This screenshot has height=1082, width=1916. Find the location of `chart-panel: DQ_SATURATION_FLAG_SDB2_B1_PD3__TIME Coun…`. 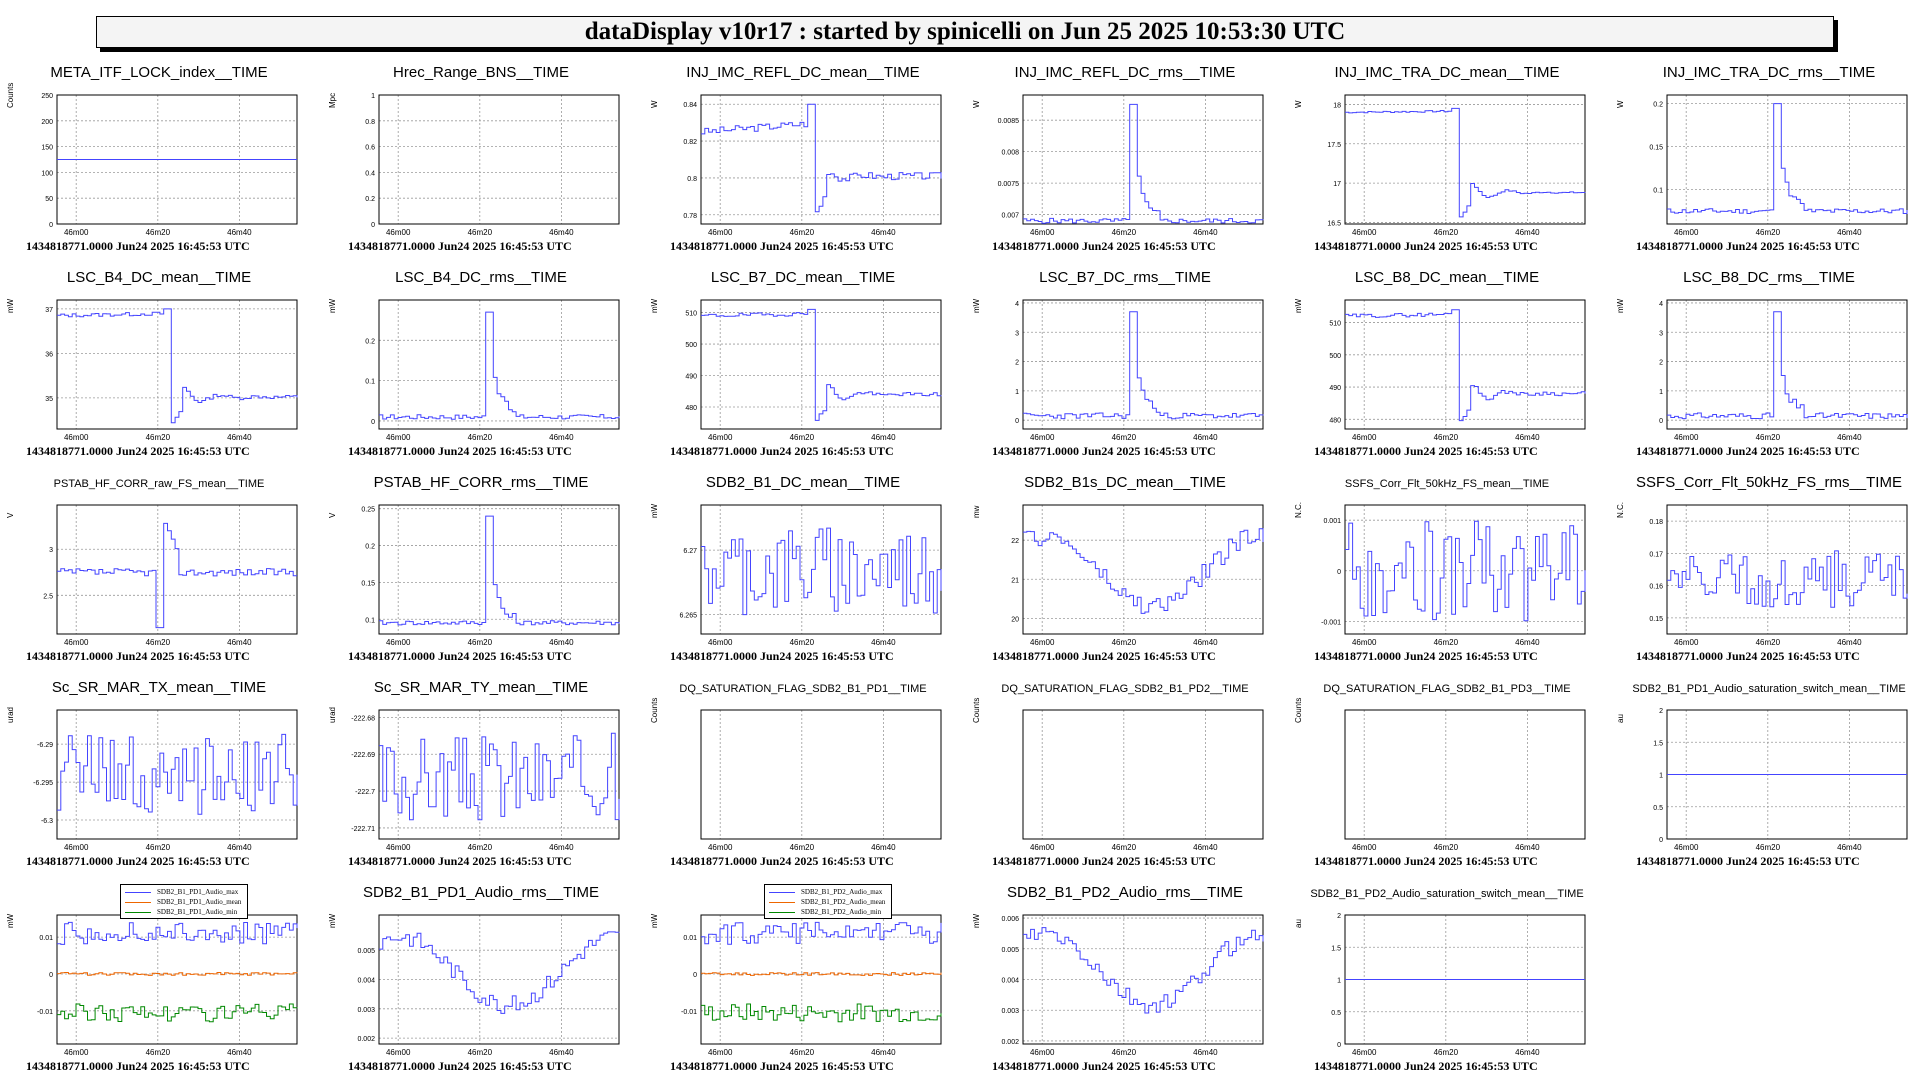

chart-panel: DQ_SATURATION_FLAG_SDB2_B1_PD3__TIME Coun… is located at coordinates (1447, 777).